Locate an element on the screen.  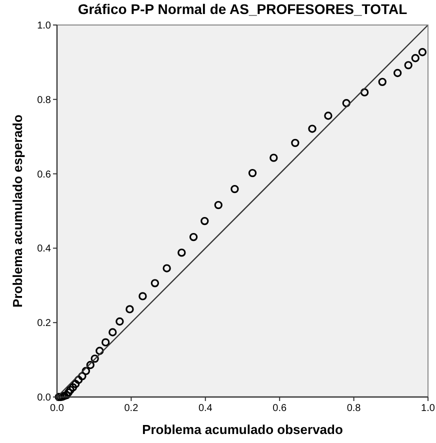
x-tick-label: 0.8 is located at coordinates (354, 408).